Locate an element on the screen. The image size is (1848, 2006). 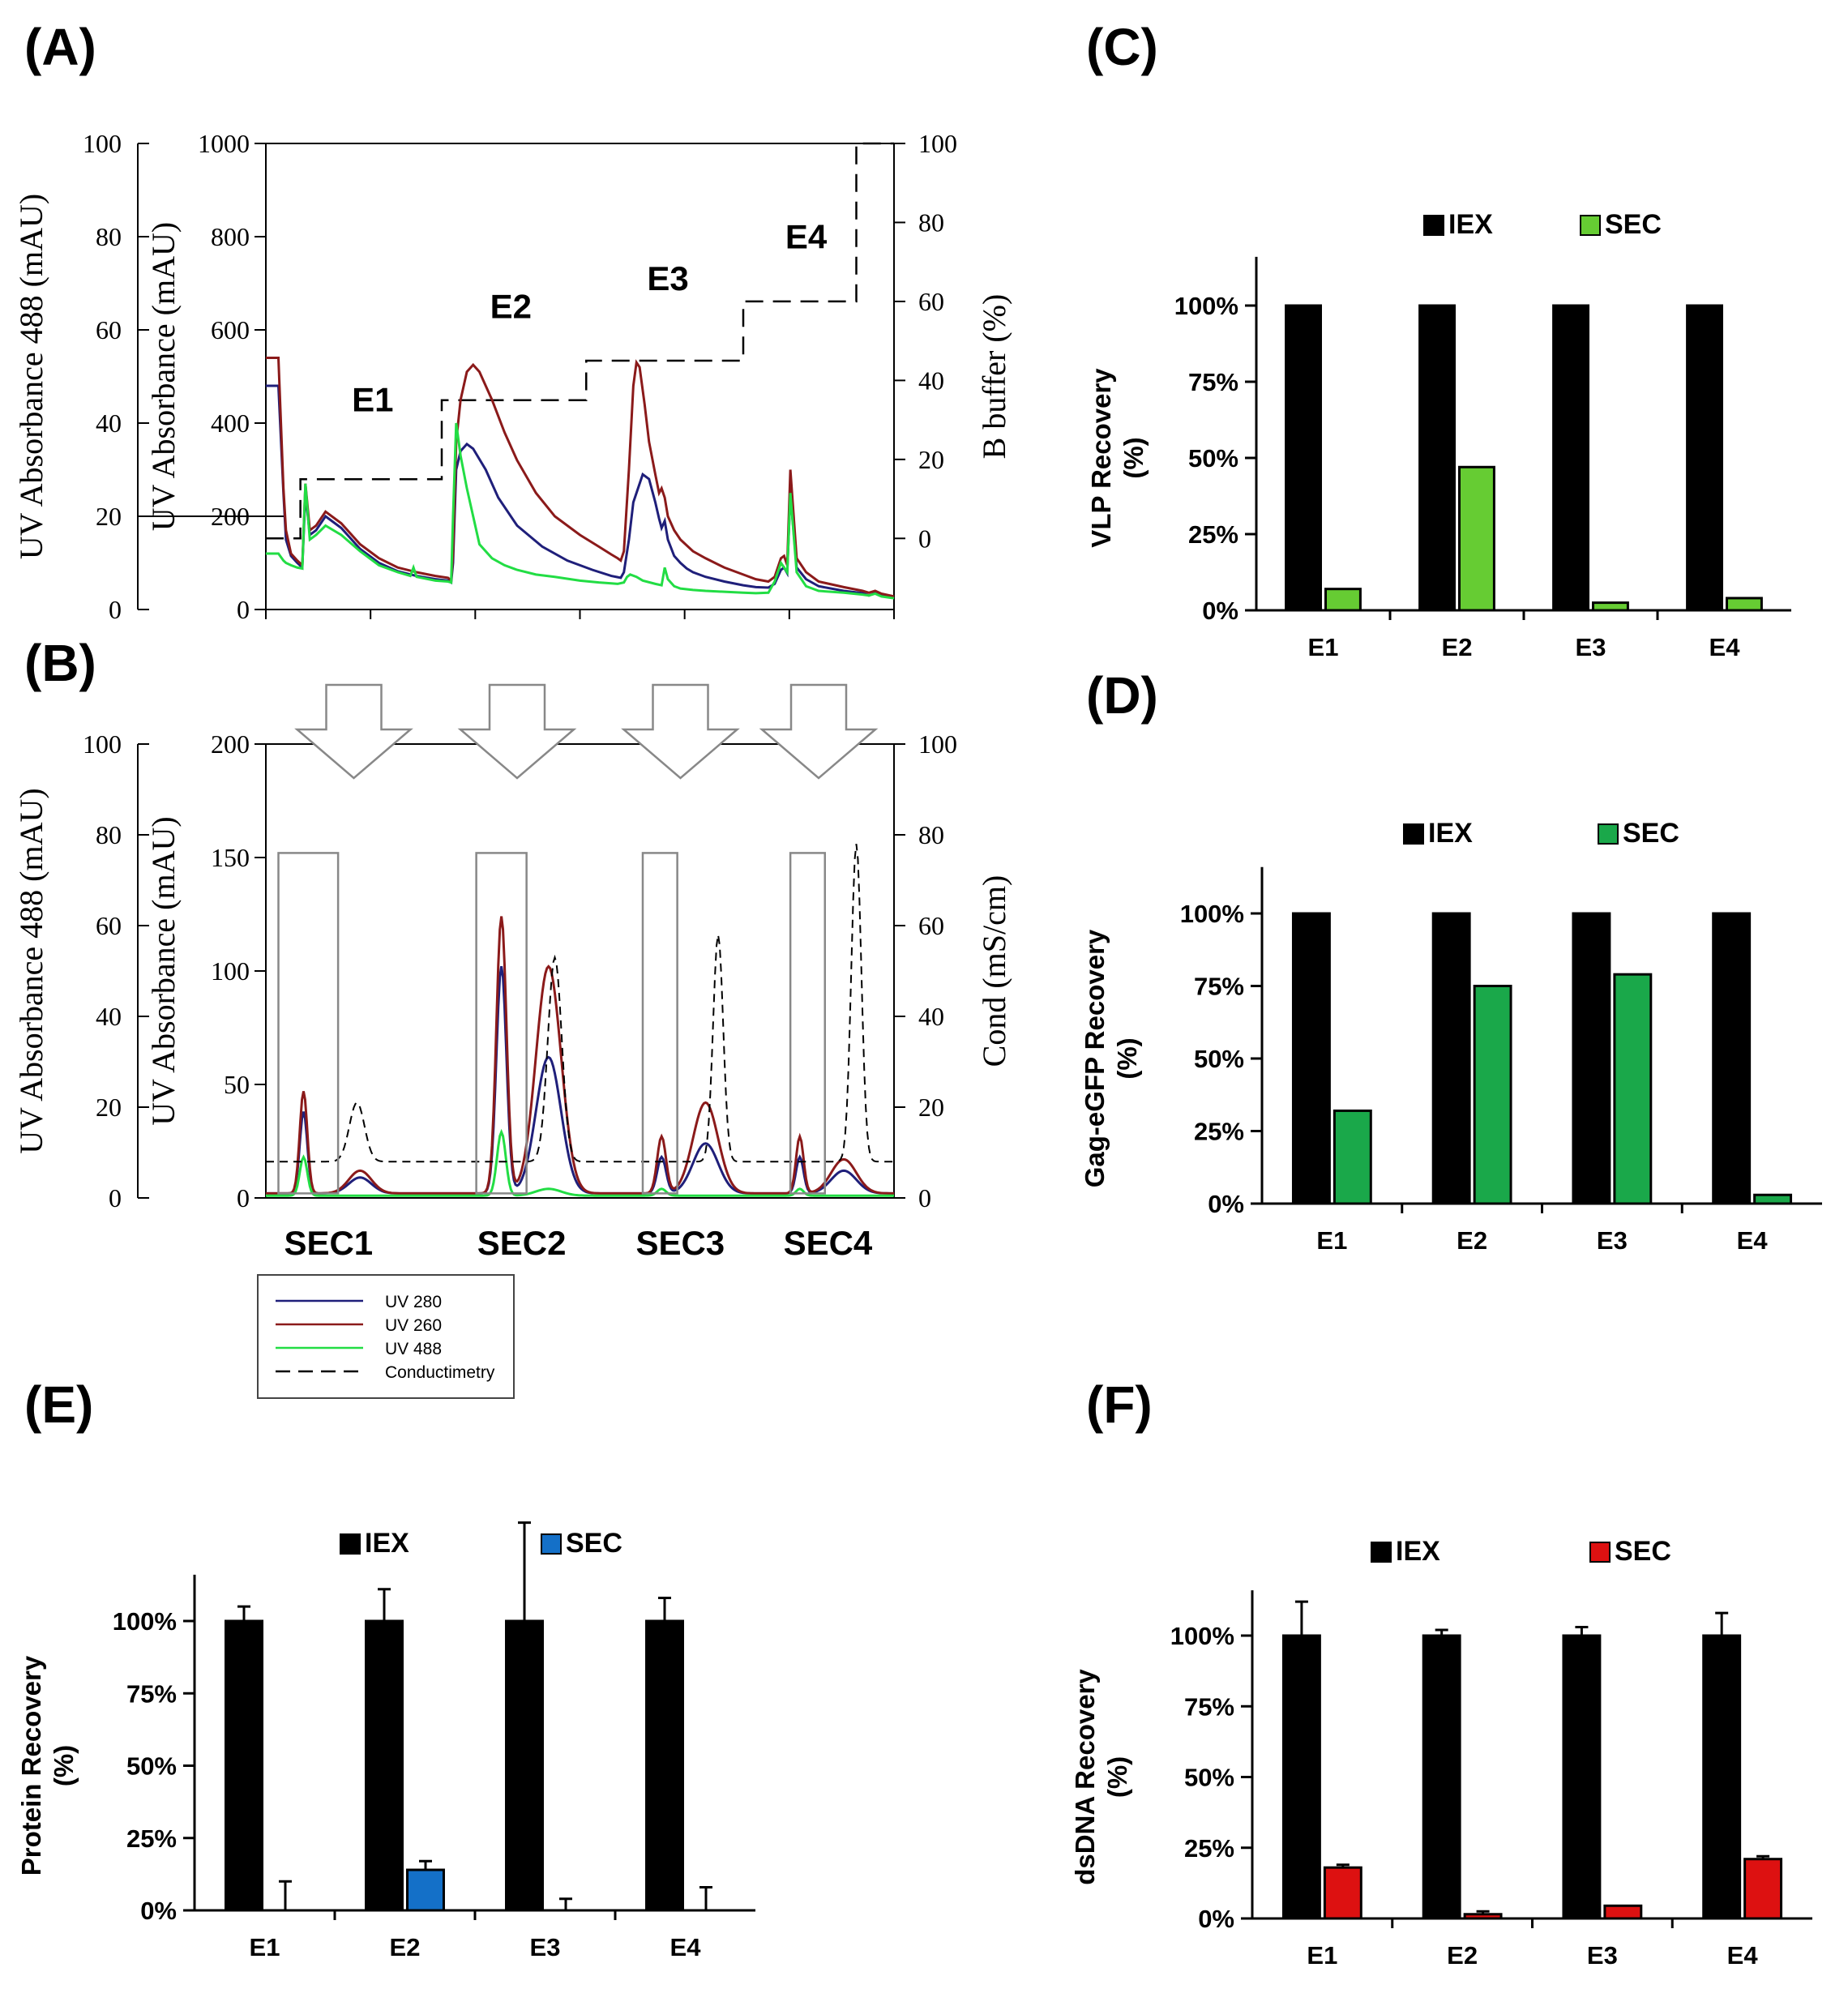
right-tick-label: 0 is located at coordinates (924, 1198).